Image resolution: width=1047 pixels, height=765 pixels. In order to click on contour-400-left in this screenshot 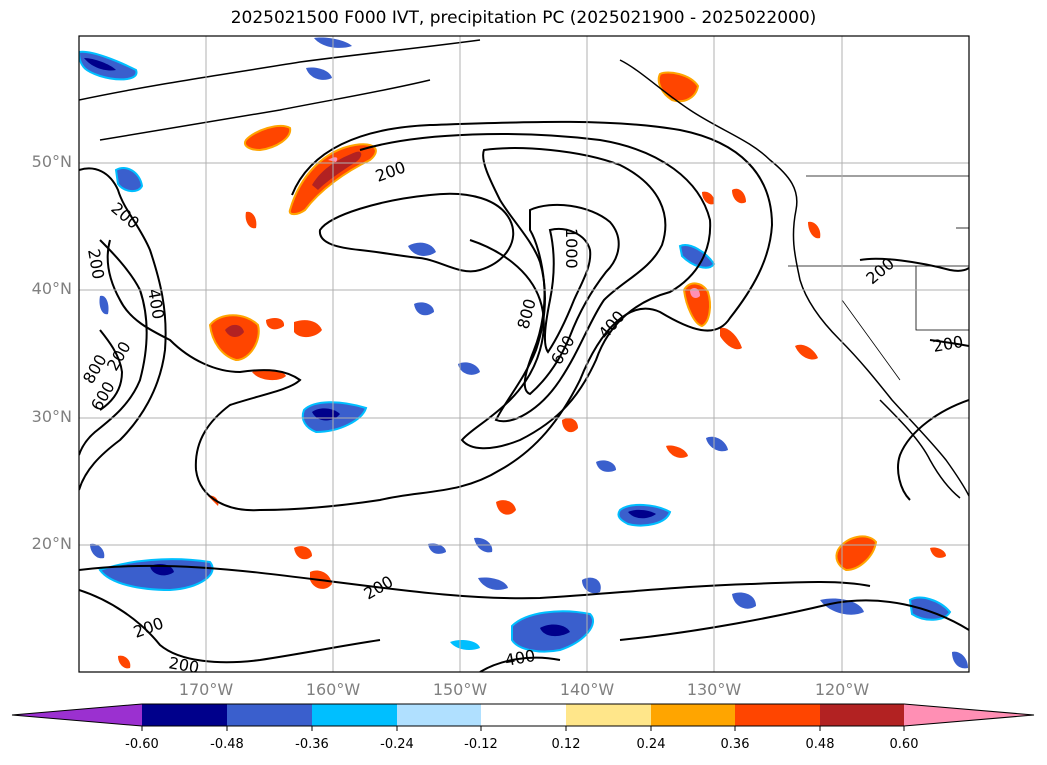, I will do `click(113, 347)`.